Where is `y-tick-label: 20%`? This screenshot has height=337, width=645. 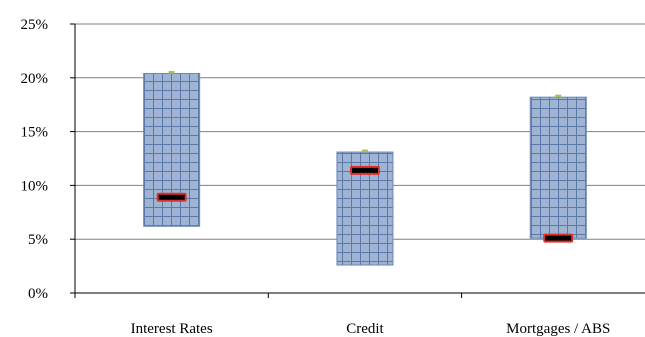
y-tick-label: 20% is located at coordinates (35, 79).